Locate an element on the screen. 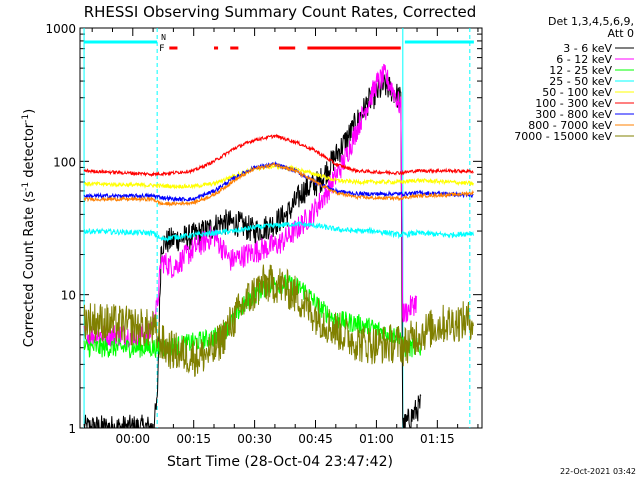  night-flag-label: N is located at coordinates (163, 37).